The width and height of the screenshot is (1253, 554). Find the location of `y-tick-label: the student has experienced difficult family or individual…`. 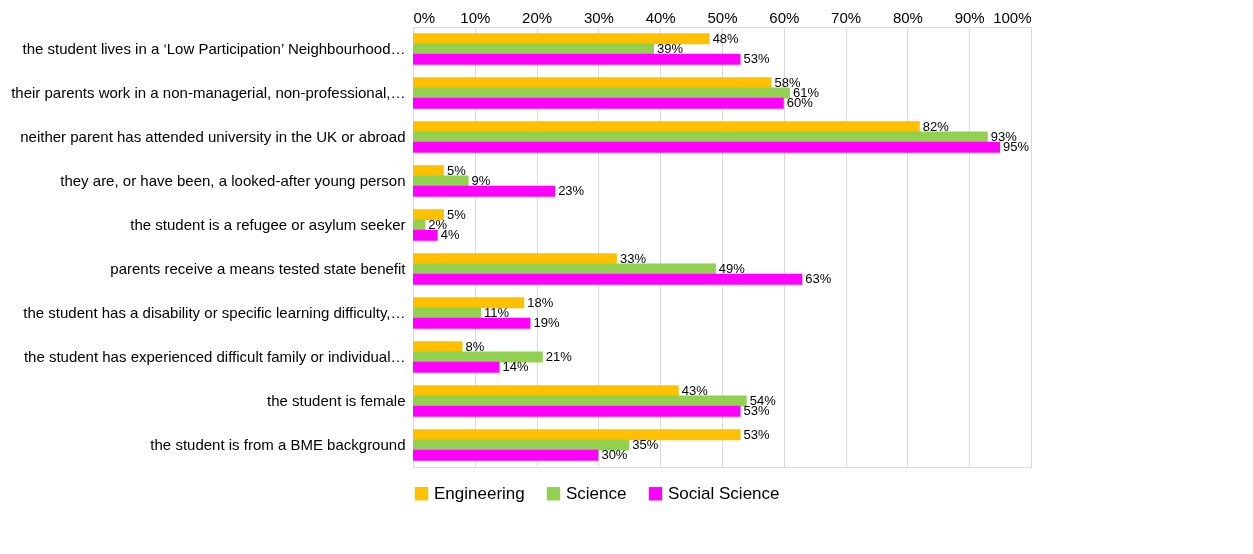

y-tick-label: the student has experienced difficult family or individual… is located at coordinates (214, 356).